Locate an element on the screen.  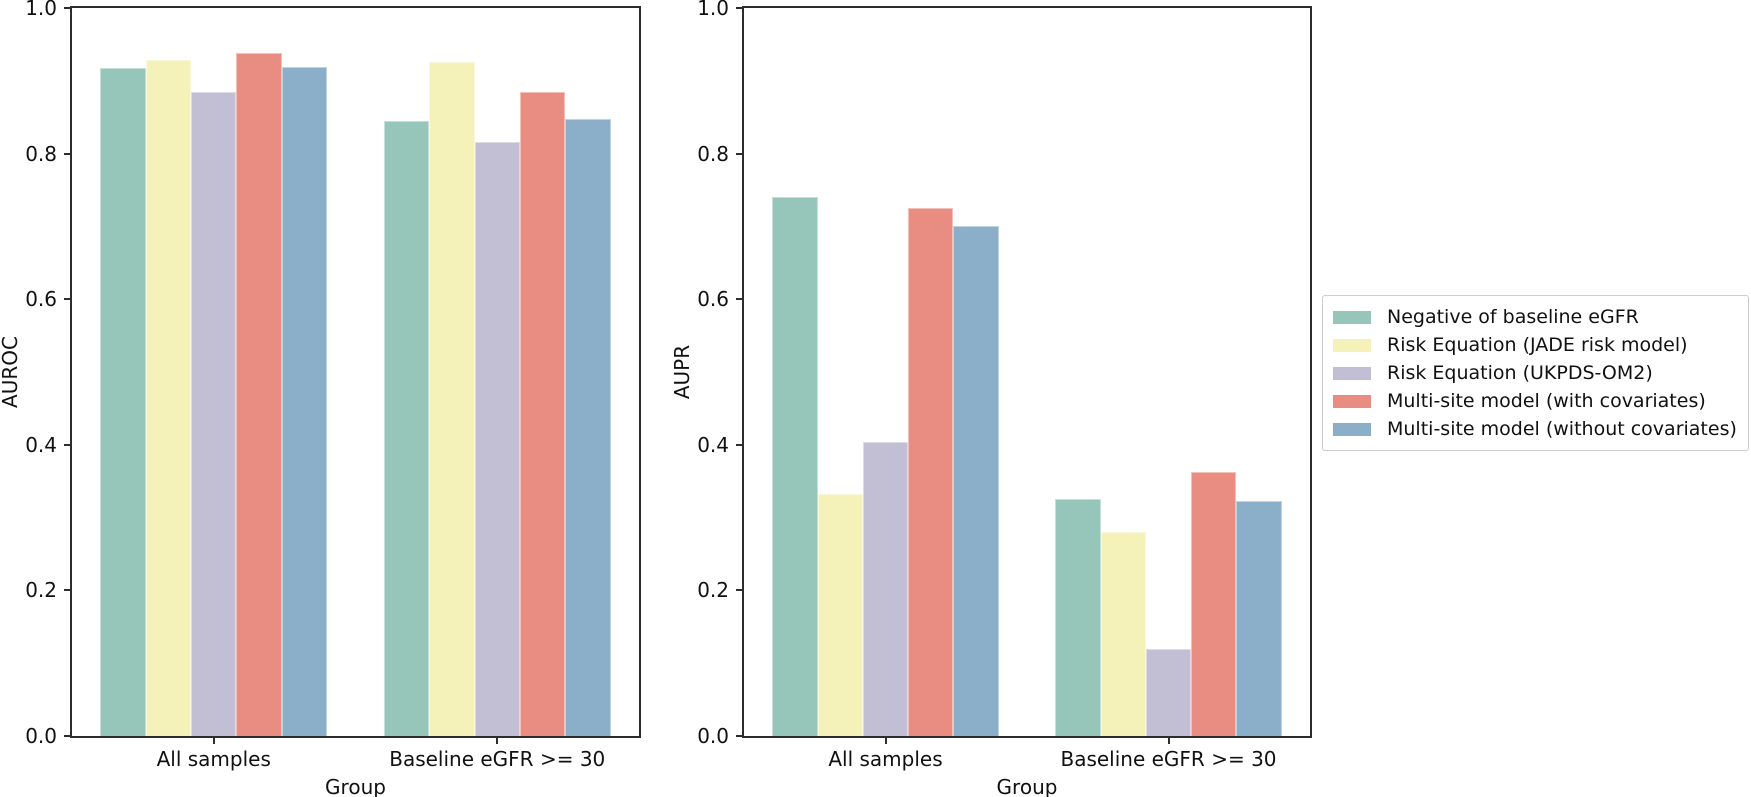
y-axis-label: AUROC is located at coordinates (11, 372).